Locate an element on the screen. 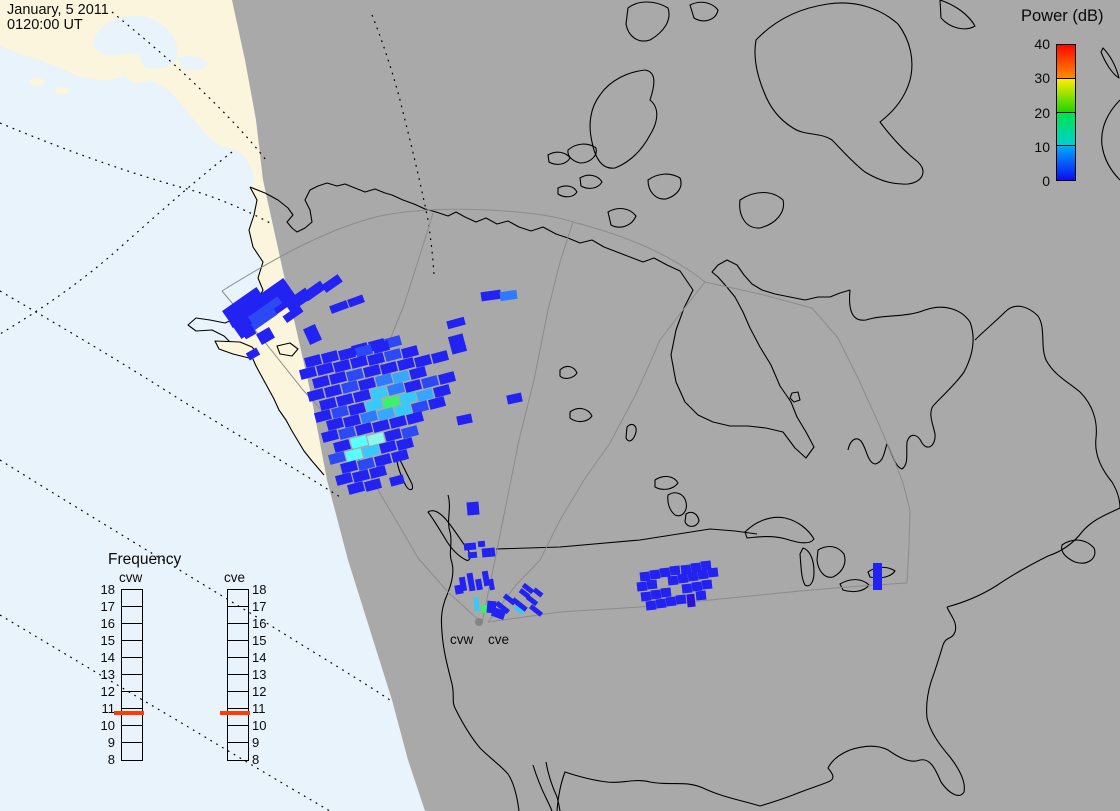 This screenshot has width=1120, height=811. radar-site-dot is located at coordinates (479, 622).